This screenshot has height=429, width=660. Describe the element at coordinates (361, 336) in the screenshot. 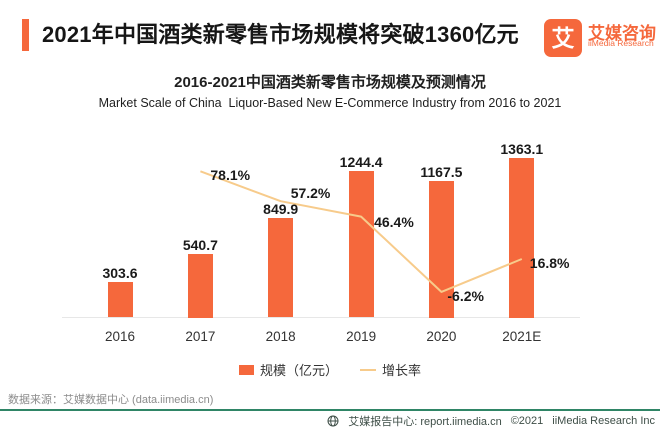

I see `x-axis-label-2019: 2019` at that location.